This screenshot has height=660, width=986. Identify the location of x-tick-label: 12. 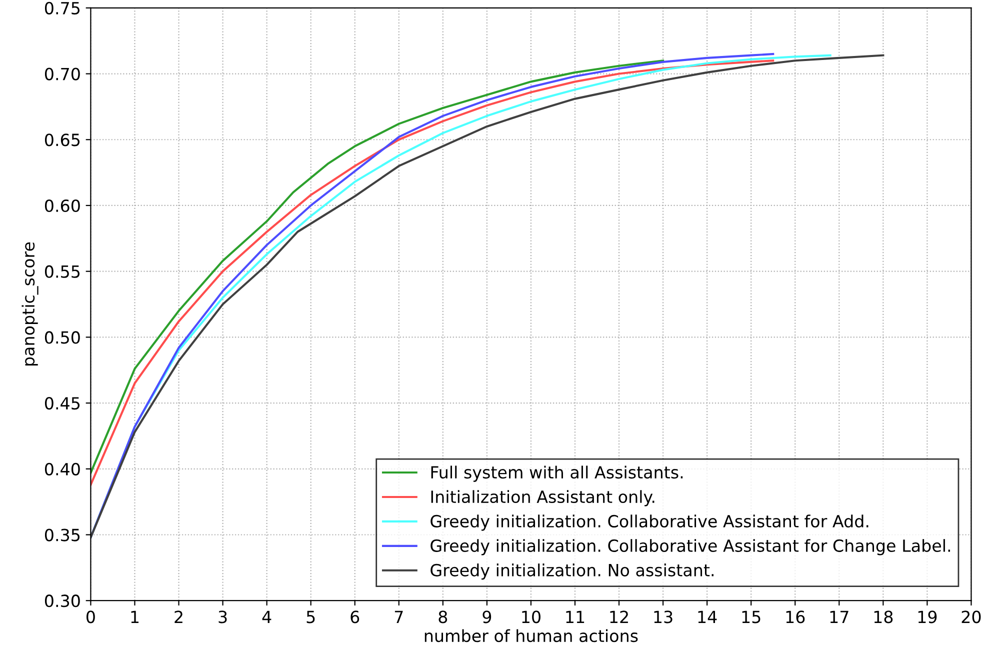
(619, 616).